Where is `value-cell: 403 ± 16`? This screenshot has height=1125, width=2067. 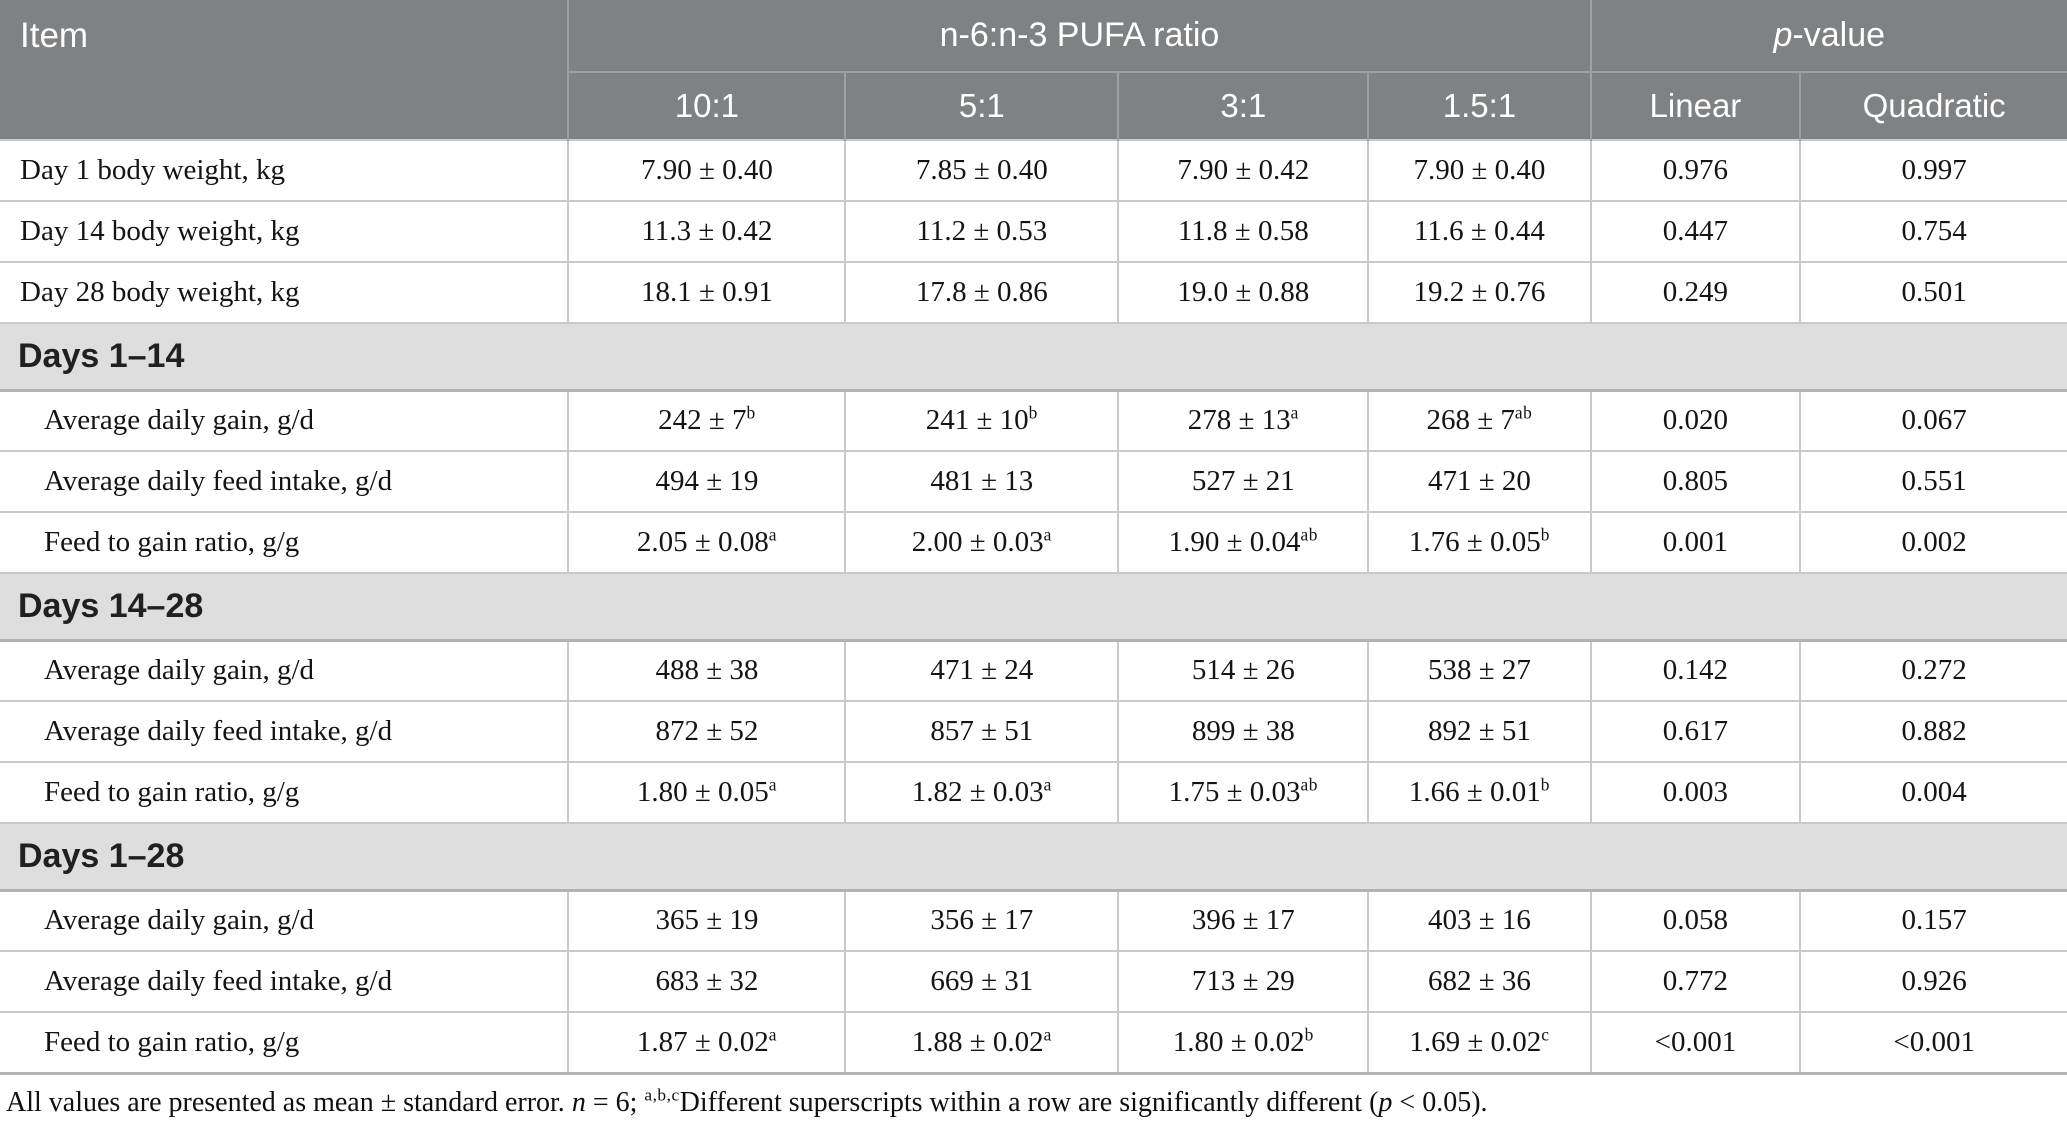 value-cell: 403 ± 16 is located at coordinates (1479, 920).